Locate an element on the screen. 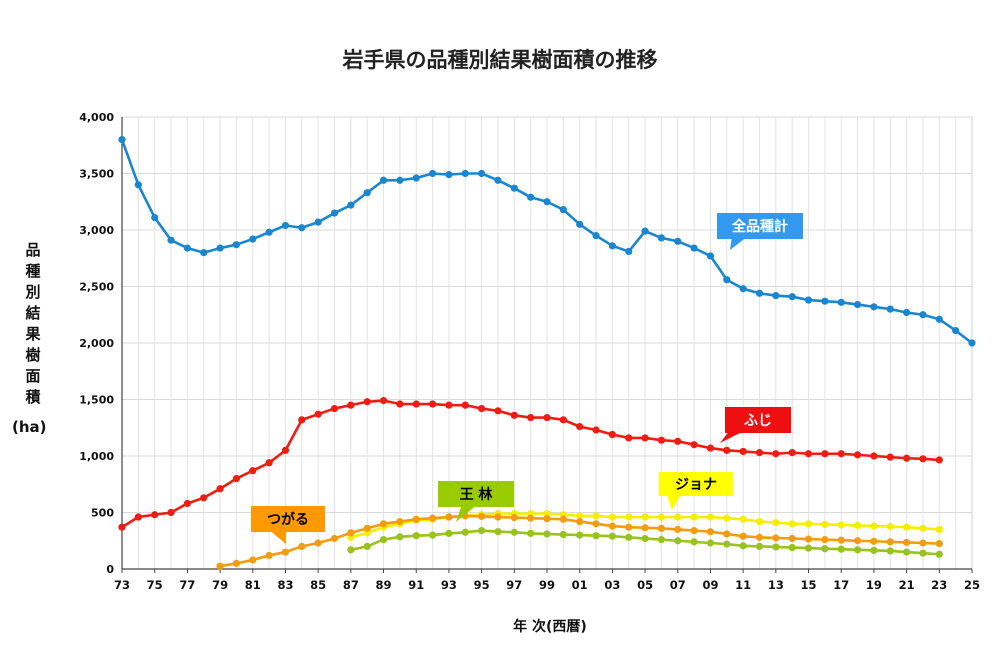 The width and height of the screenshot is (1000, 670). x-tick-label: 05 is located at coordinates (645, 585).